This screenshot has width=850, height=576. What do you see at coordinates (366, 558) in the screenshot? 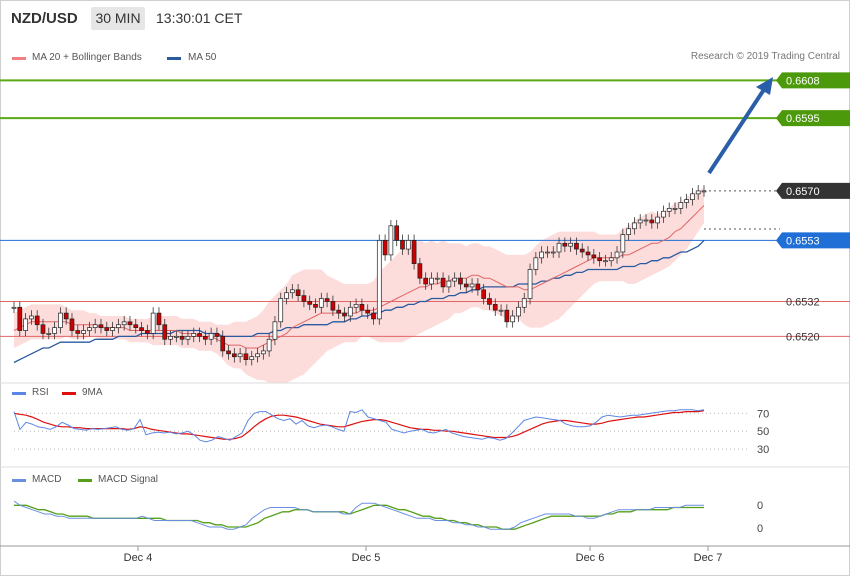
I see `x-tick-label: Dec 5` at bounding box center [366, 558].